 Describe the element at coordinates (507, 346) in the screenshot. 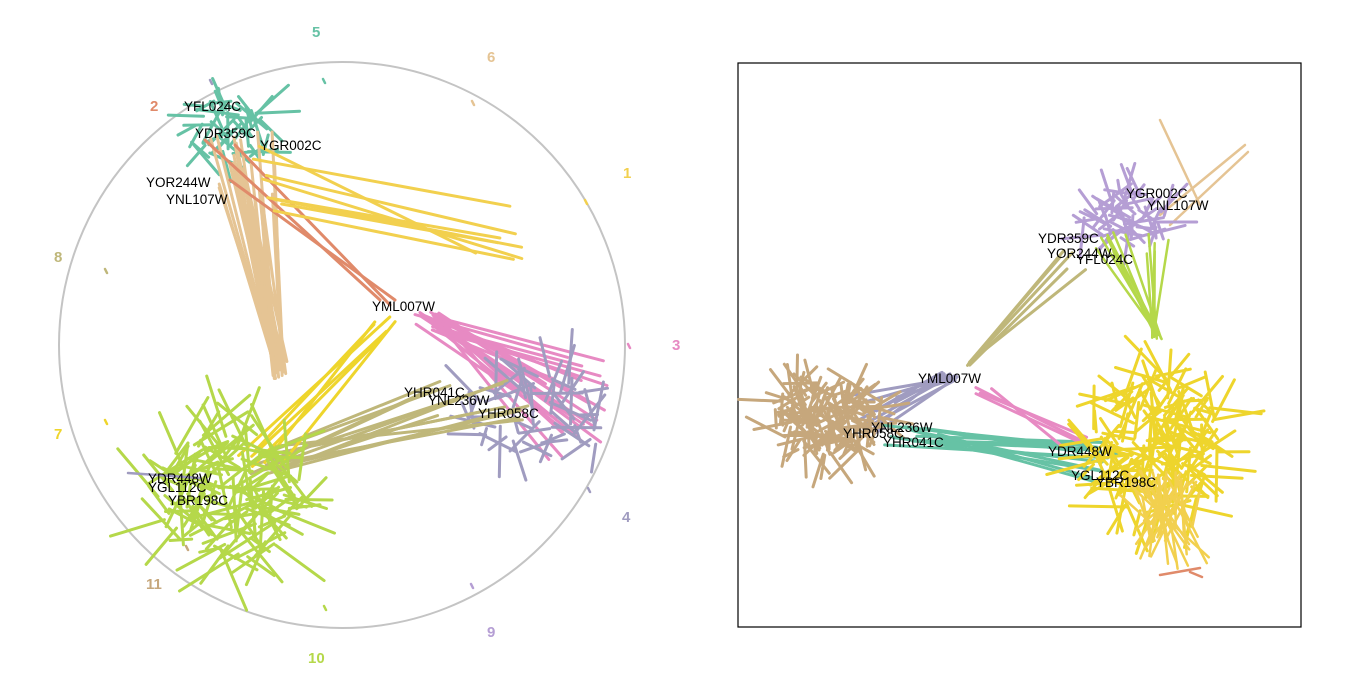

I see `left-edge-pink` at that location.